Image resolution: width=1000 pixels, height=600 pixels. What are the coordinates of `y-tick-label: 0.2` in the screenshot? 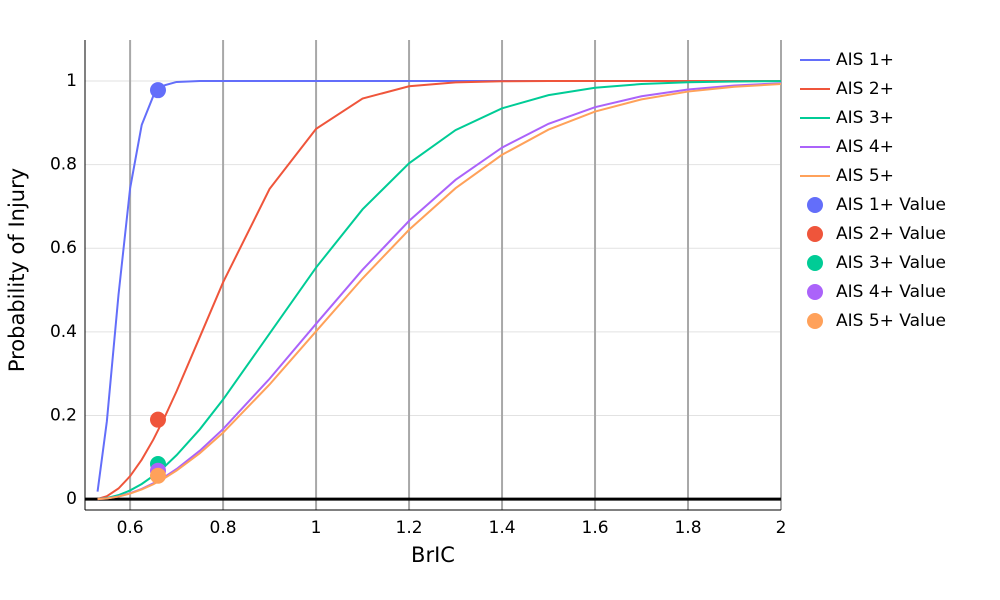 It's located at (63, 415).